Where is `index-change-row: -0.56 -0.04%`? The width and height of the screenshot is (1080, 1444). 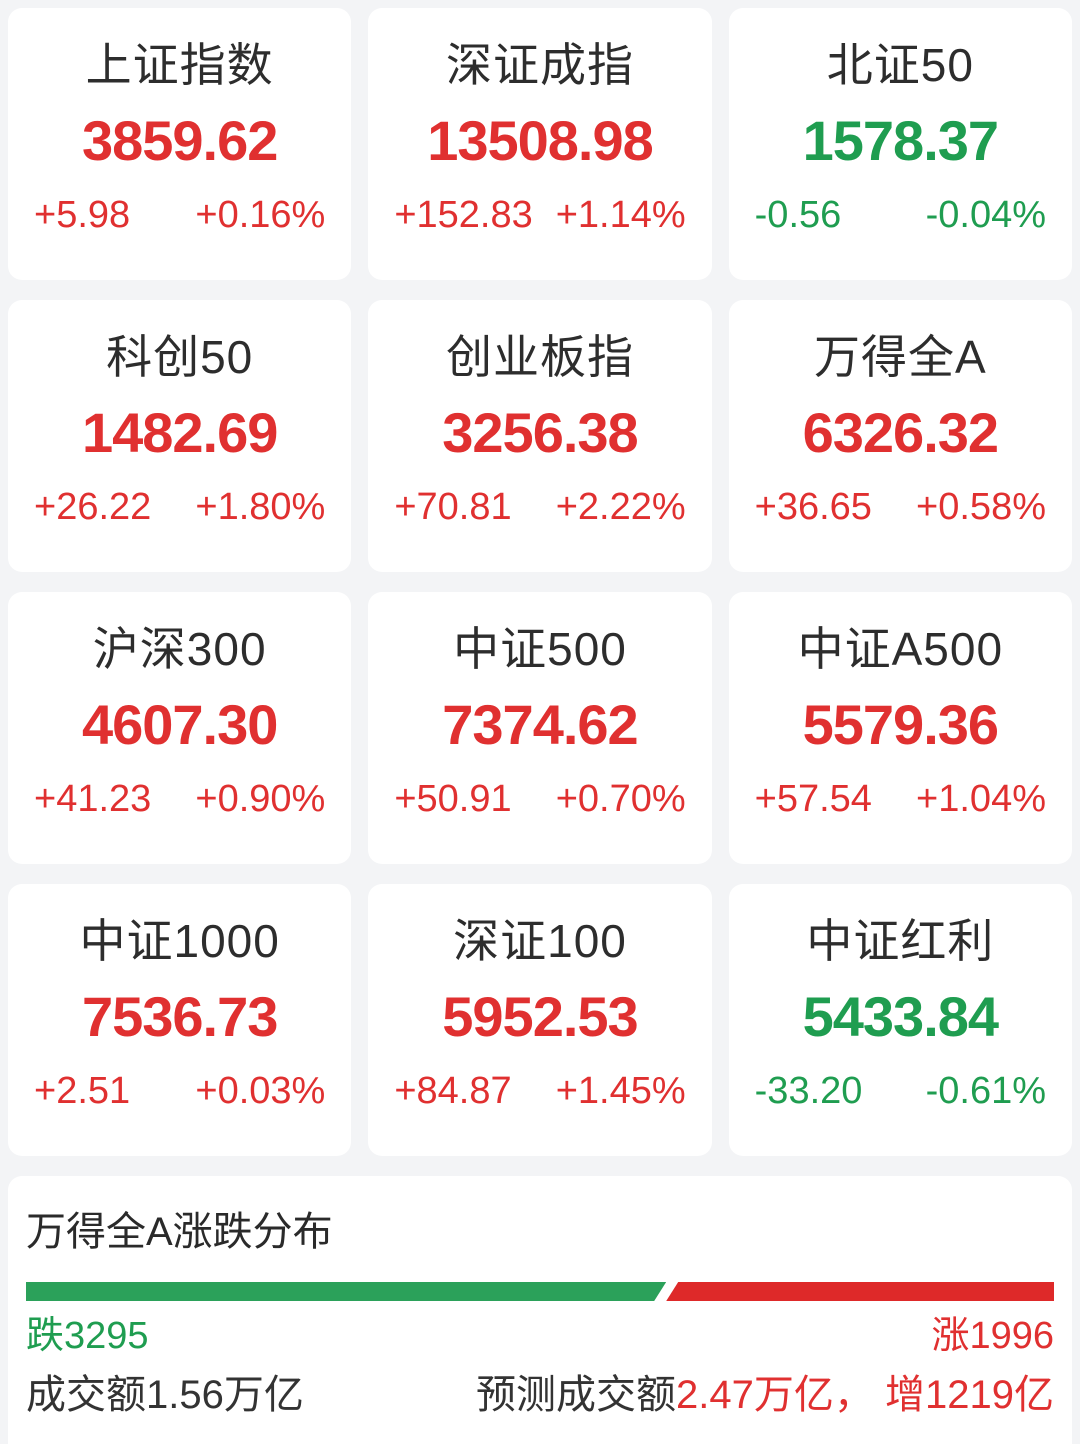 index-change-row: -0.56 -0.04% is located at coordinates (900, 215).